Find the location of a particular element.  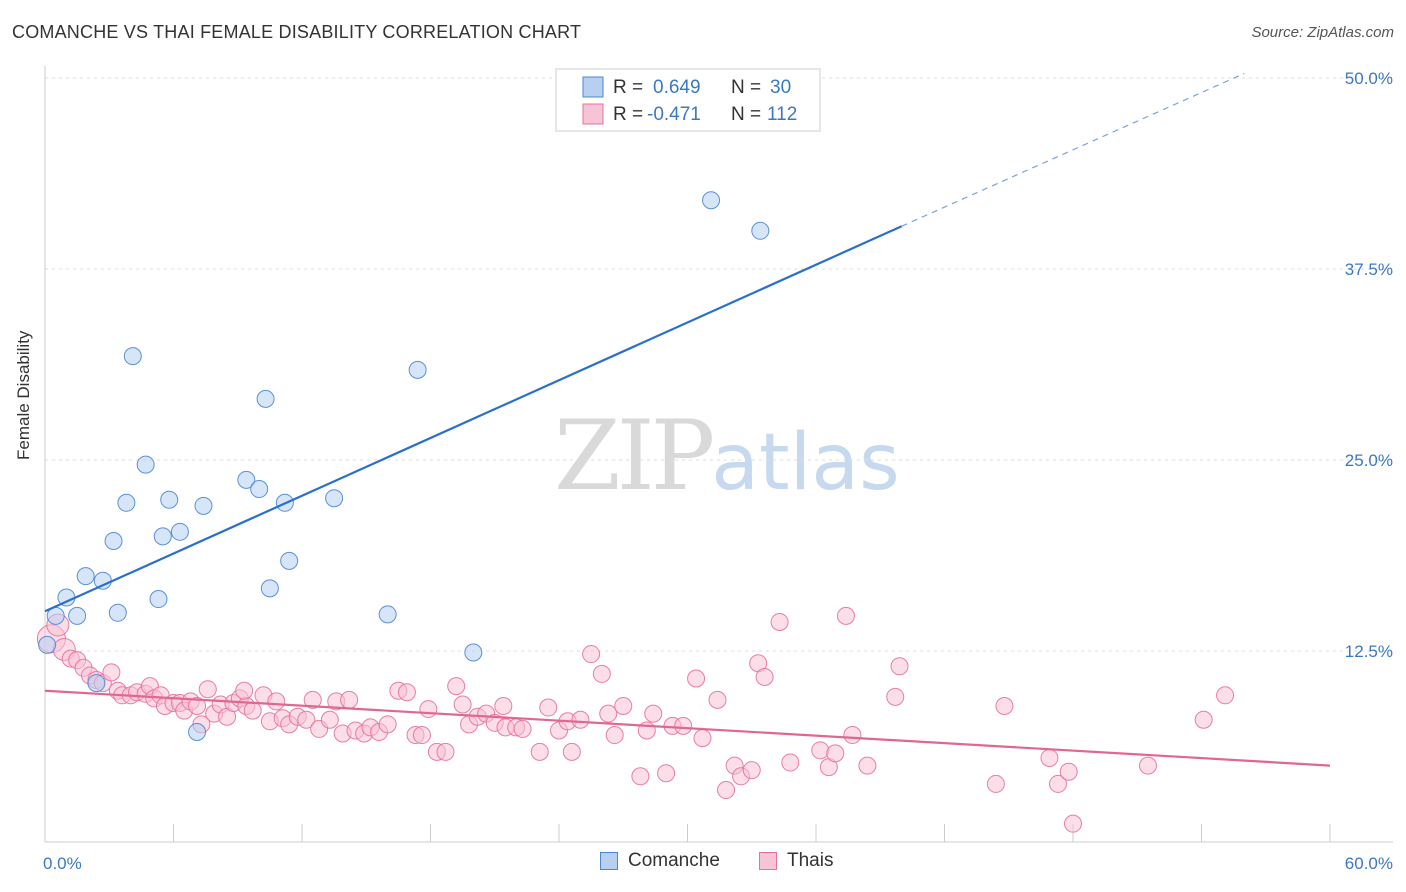

series-legend: Comanche Thais is located at coordinates (703, 865).